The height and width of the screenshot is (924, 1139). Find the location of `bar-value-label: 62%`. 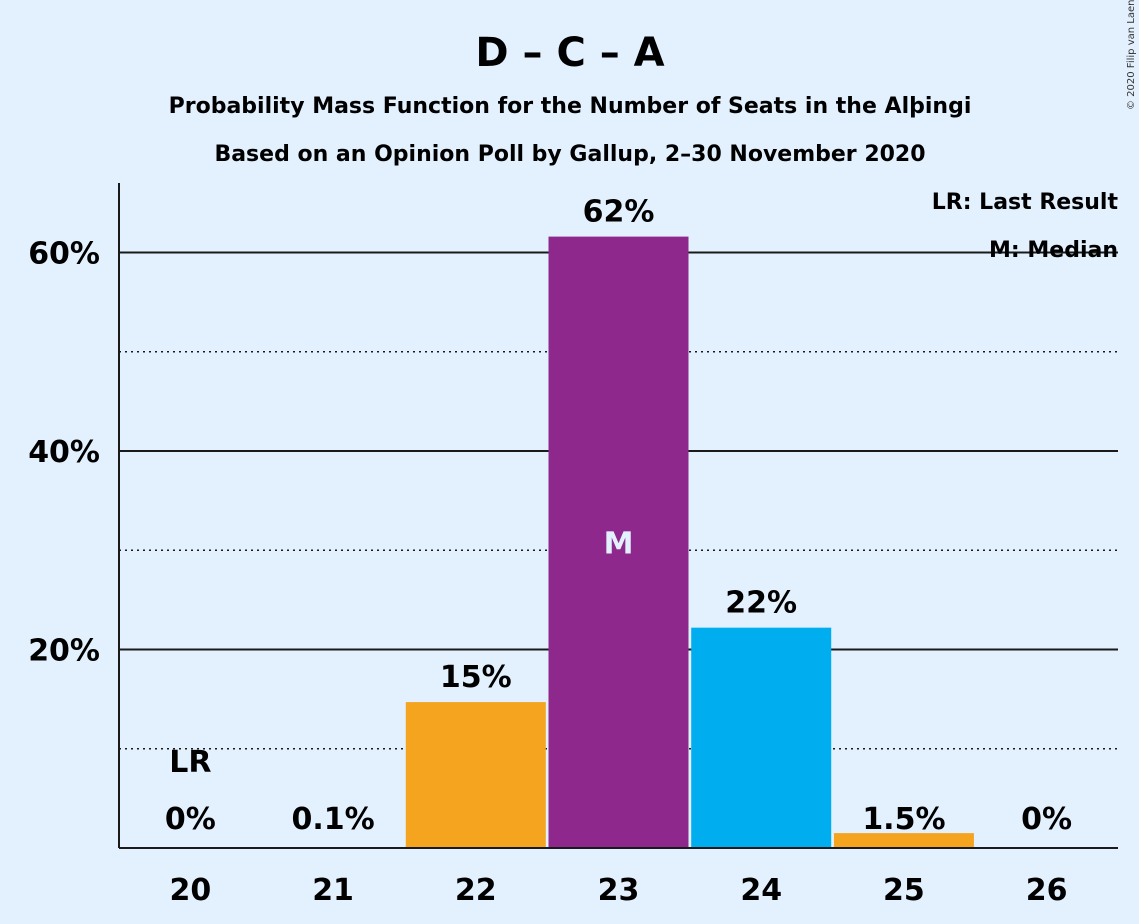

bar-value-label: 62% is located at coordinates (619, 212).